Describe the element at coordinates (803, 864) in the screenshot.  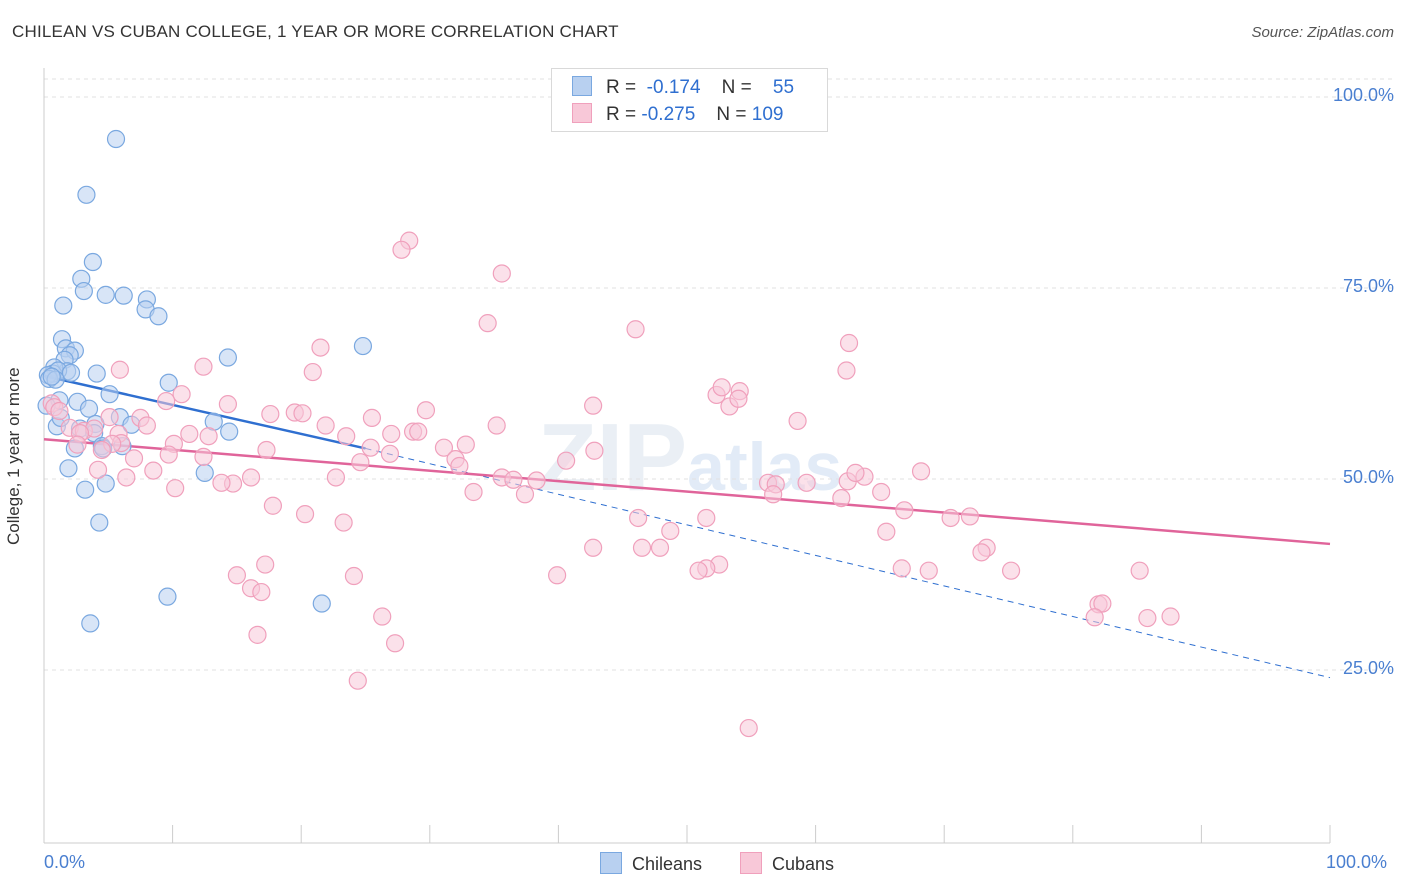
I see `bottom-legend-label-cubans: Cubans` at that location.